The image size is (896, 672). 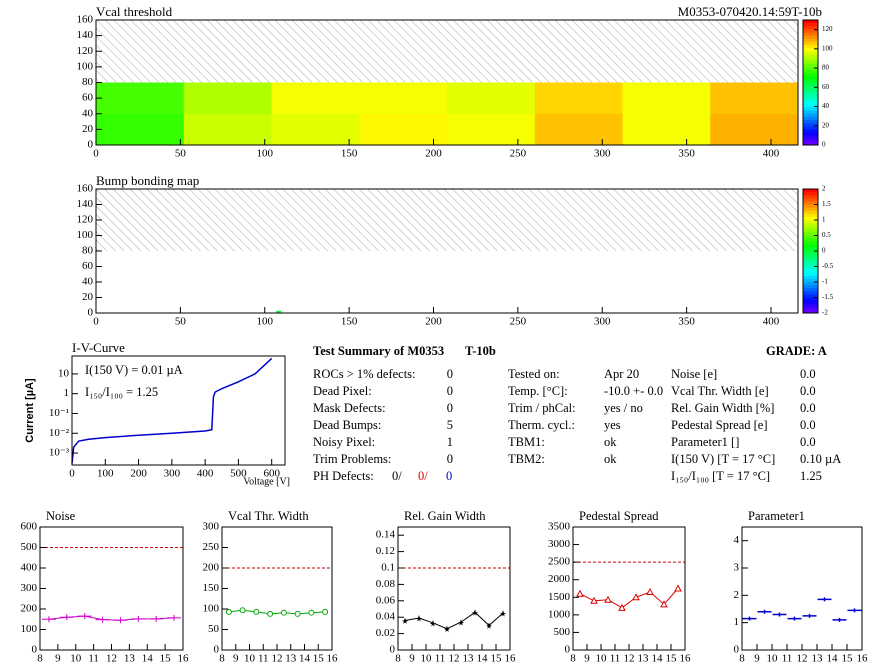 I want to click on info-label: Tested on:, so click(x=534, y=374).